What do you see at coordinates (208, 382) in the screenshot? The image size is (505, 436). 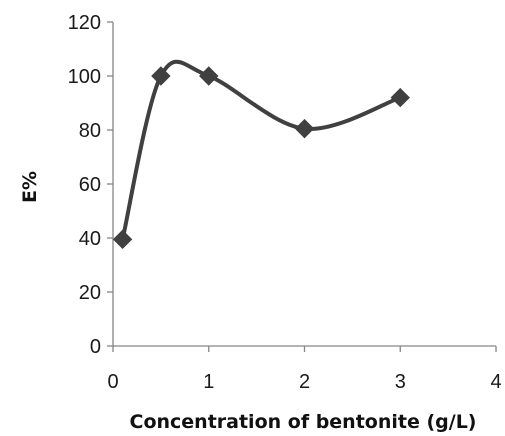 I see `x-tick-label: 1` at bounding box center [208, 382].